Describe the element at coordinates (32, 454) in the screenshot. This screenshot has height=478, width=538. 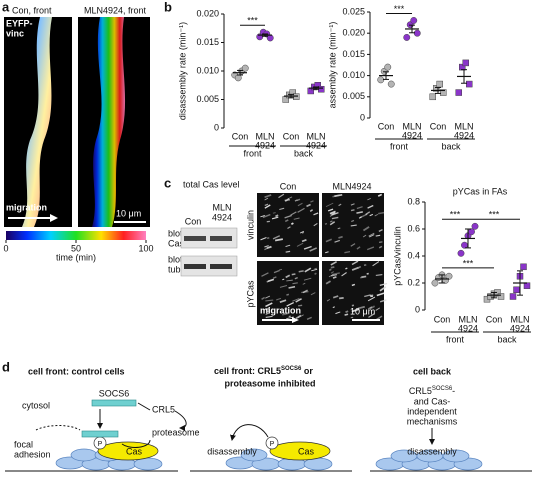
I see `diagram-text: adhesion` at that location.